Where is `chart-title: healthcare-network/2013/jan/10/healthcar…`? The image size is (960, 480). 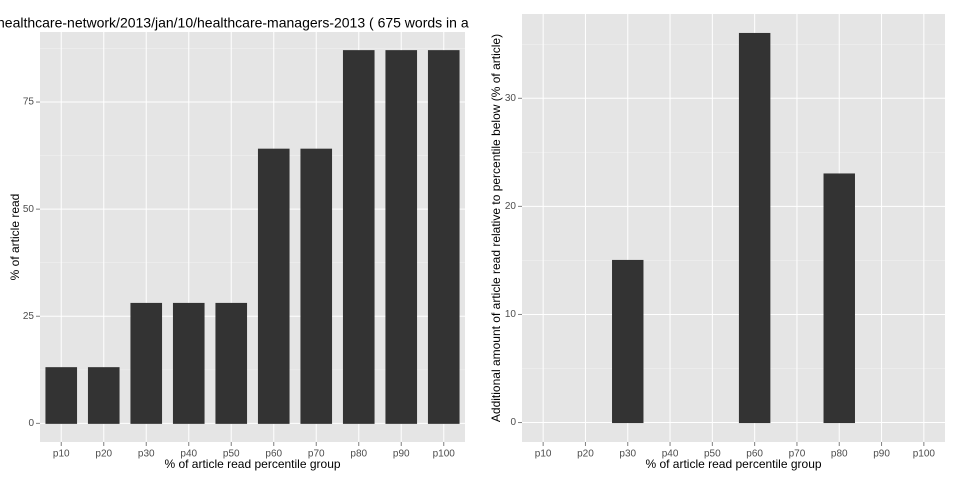 chart-title: healthcare-network/2013/jan/10/healthcar… is located at coordinates (234, 23).